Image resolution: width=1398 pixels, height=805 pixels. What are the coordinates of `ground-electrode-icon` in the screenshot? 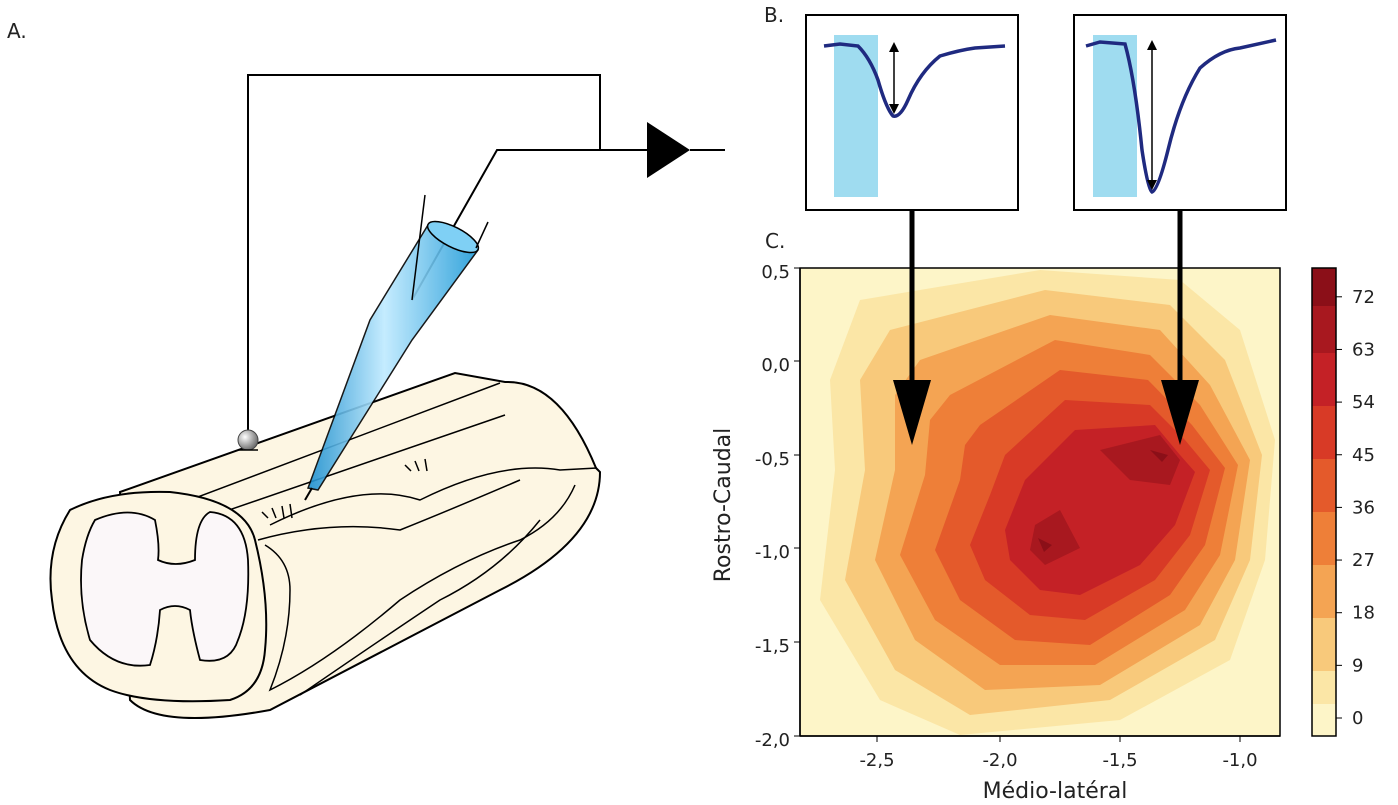 It's located at (248, 440).